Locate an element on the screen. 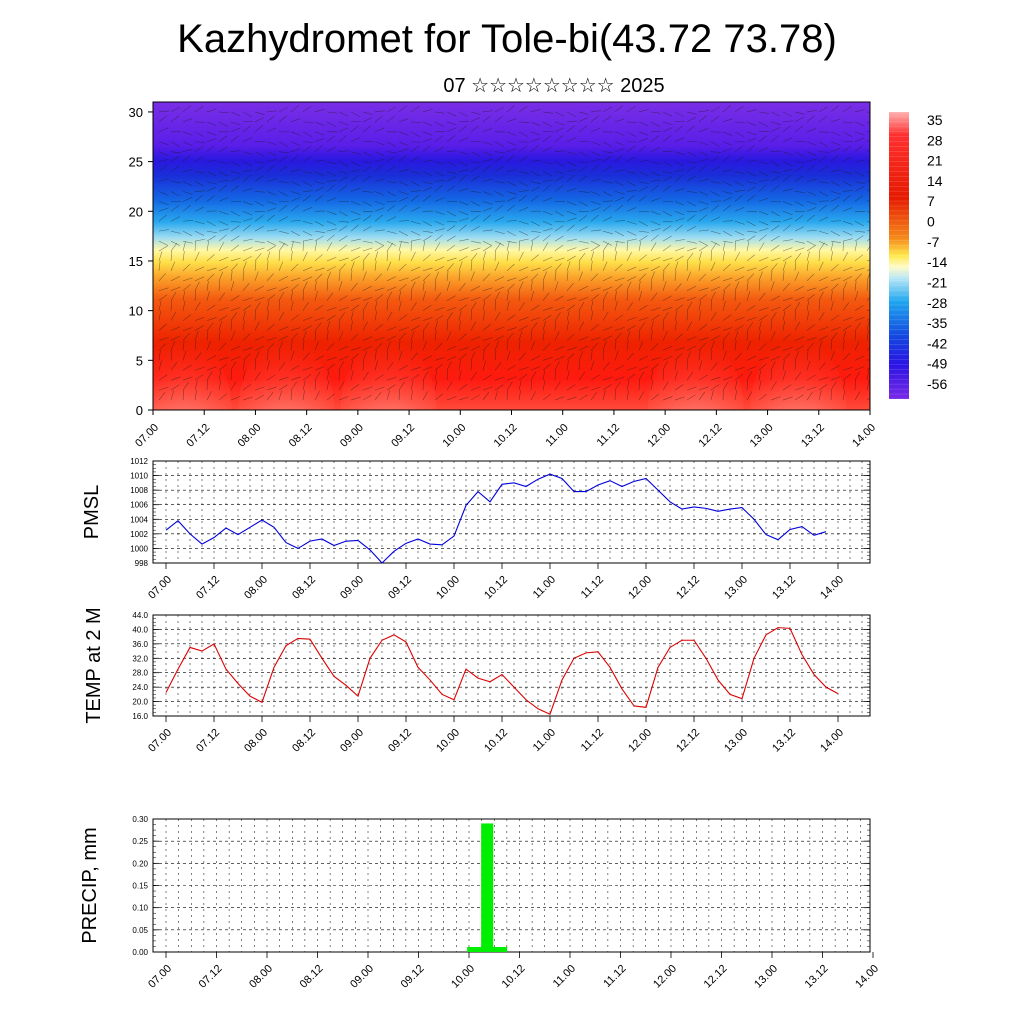 This screenshot has width=1024, height=1024. colorbar-label: 21 is located at coordinates (935, 161).